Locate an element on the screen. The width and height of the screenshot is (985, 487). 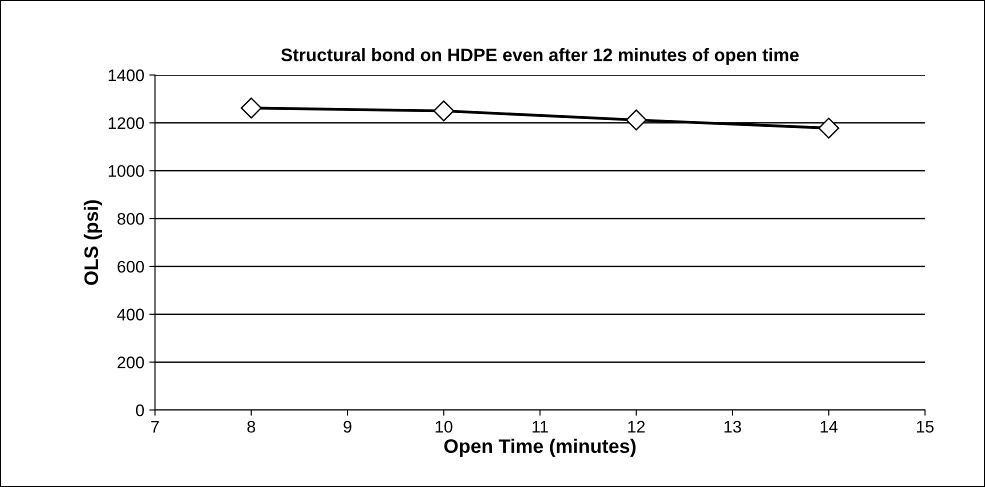
y-tick-label: 1200 is located at coordinates (126, 123).